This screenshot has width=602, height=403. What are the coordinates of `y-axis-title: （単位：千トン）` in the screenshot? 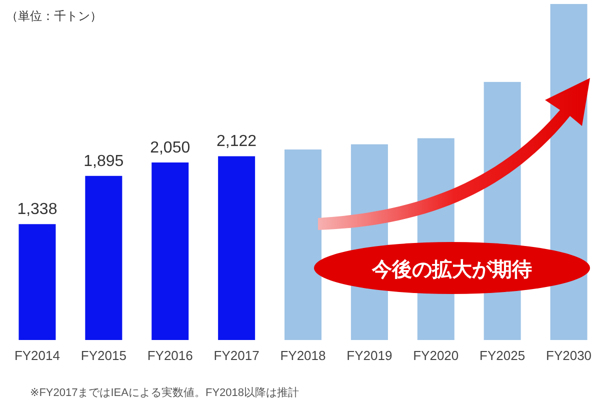 It's located at (54, 16).